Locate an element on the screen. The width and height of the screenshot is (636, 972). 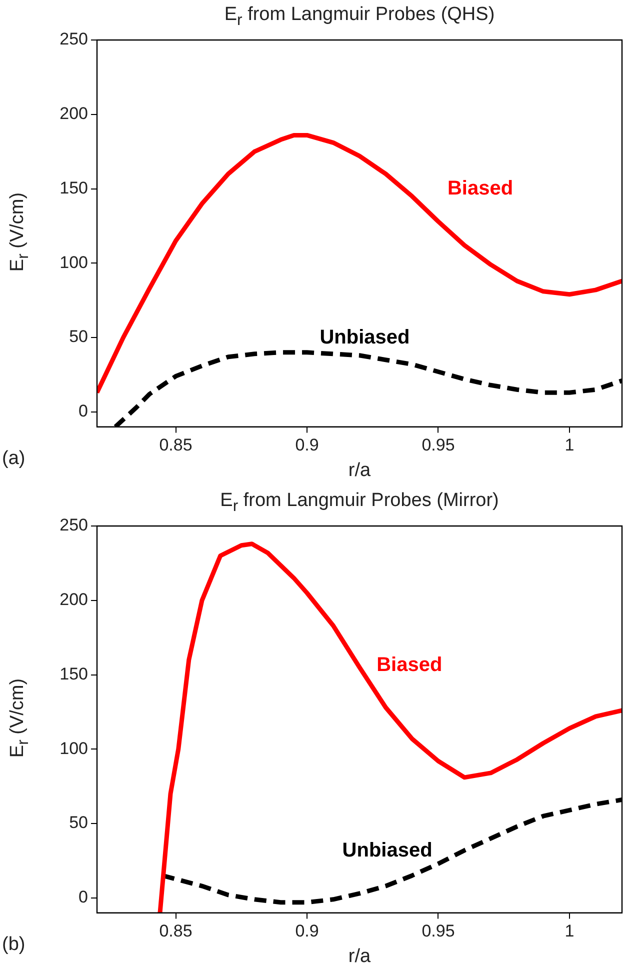
chart-title: E$_{r}$ from Langmuir Probes (QHS) is located at coordinates (359, 17).